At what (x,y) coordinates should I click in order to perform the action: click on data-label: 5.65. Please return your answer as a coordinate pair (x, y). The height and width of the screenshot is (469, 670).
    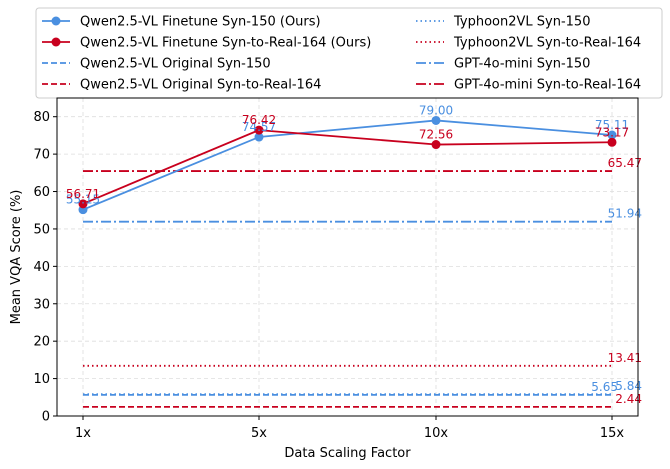
    Looking at the image, I should click on (604, 387).